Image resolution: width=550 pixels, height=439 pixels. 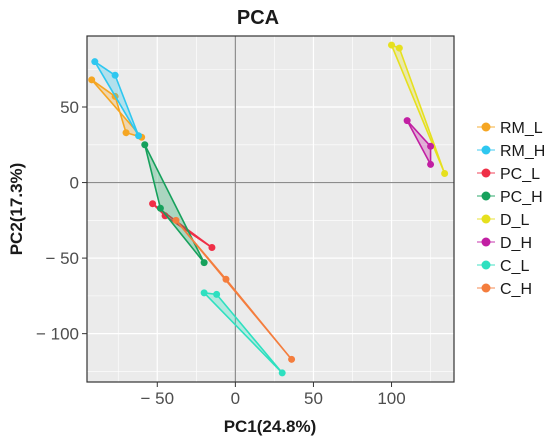 I want to click on hull-d-l, so click(x=418, y=109).